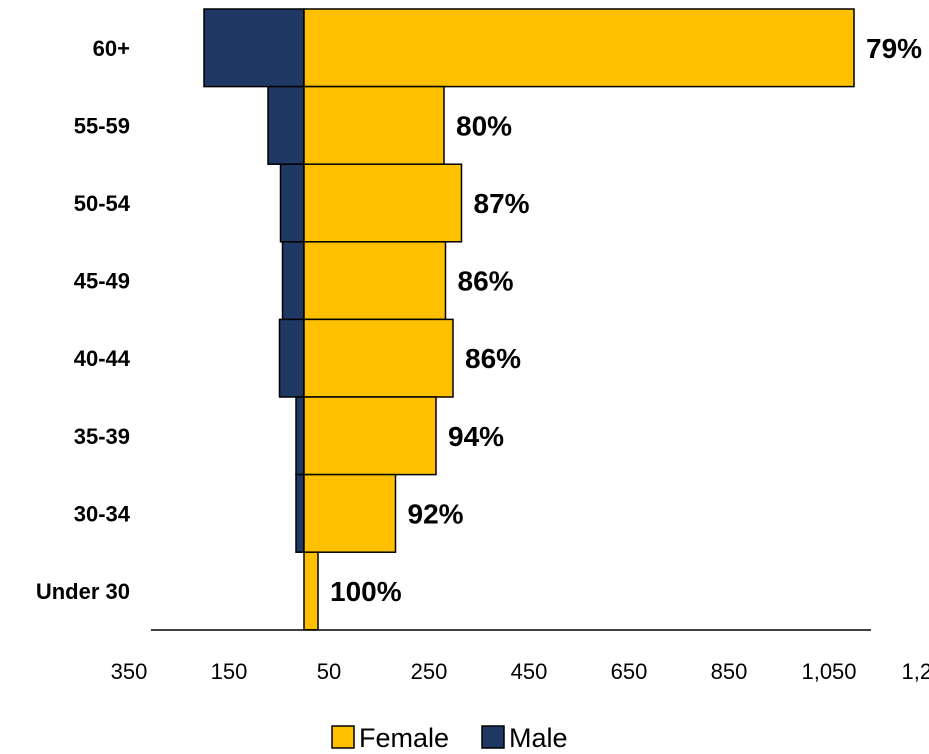 This screenshot has width=929, height=754. Describe the element at coordinates (229, 671) in the screenshot. I see `x-tick-label: 150` at that location.